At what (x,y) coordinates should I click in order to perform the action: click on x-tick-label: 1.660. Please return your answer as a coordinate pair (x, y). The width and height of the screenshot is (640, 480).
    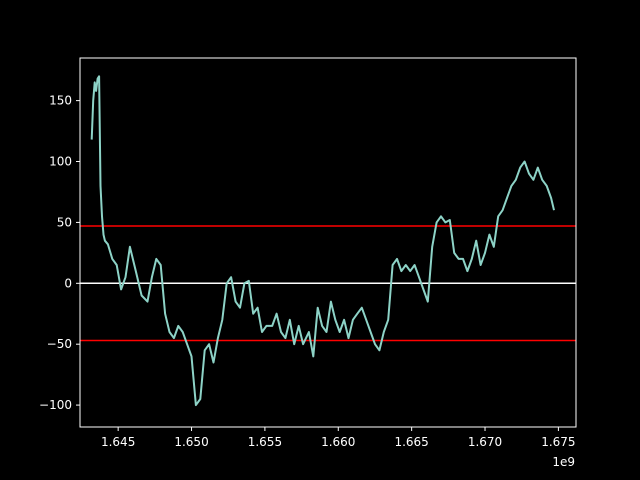
    Looking at the image, I should click on (338, 442).